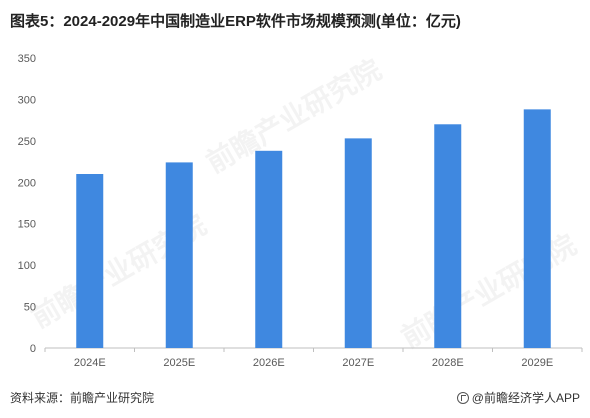  What do you see at coordinates (30, 308) in the screenshot?
I see `y-tick-label: 50` at bounding box center [30, 308].